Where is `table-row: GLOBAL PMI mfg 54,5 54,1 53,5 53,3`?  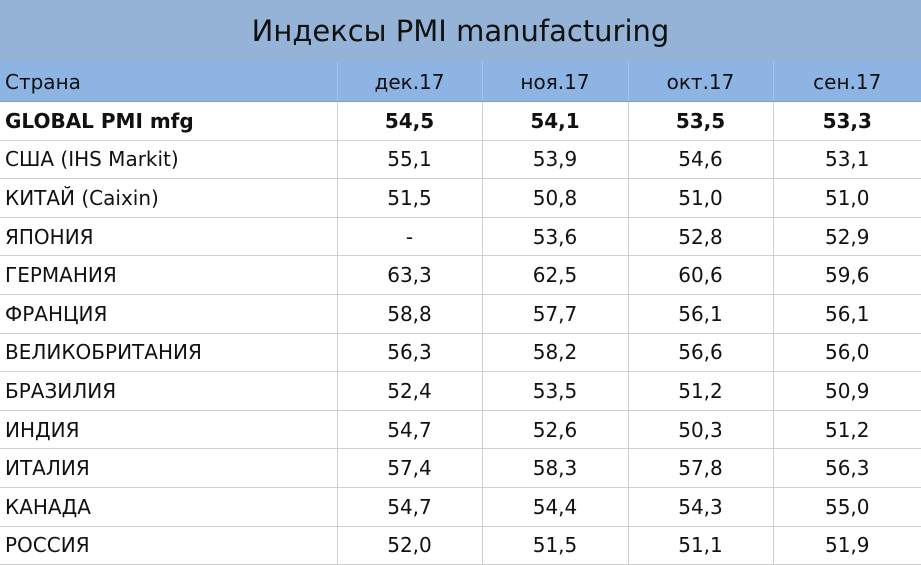
table-row: GLOBAL PMI mfg 54,5 54,1 53,5 53,3 is located at coordinates (460, 121).